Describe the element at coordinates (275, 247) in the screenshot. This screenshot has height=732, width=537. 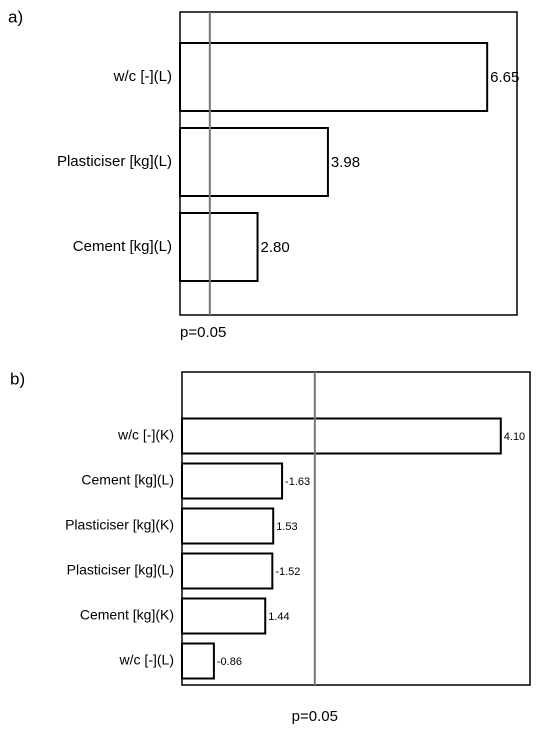
I see `value-label: 2.80` at that location.